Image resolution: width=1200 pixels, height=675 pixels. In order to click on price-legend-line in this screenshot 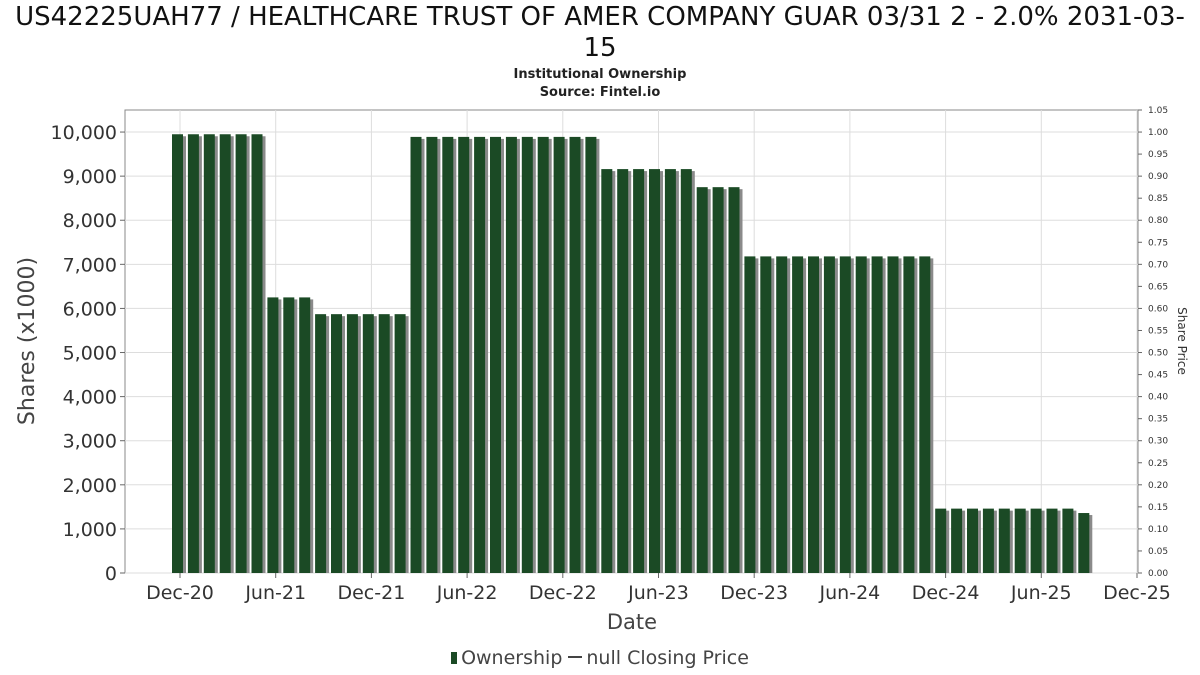, I will do `click(575, 657)`.